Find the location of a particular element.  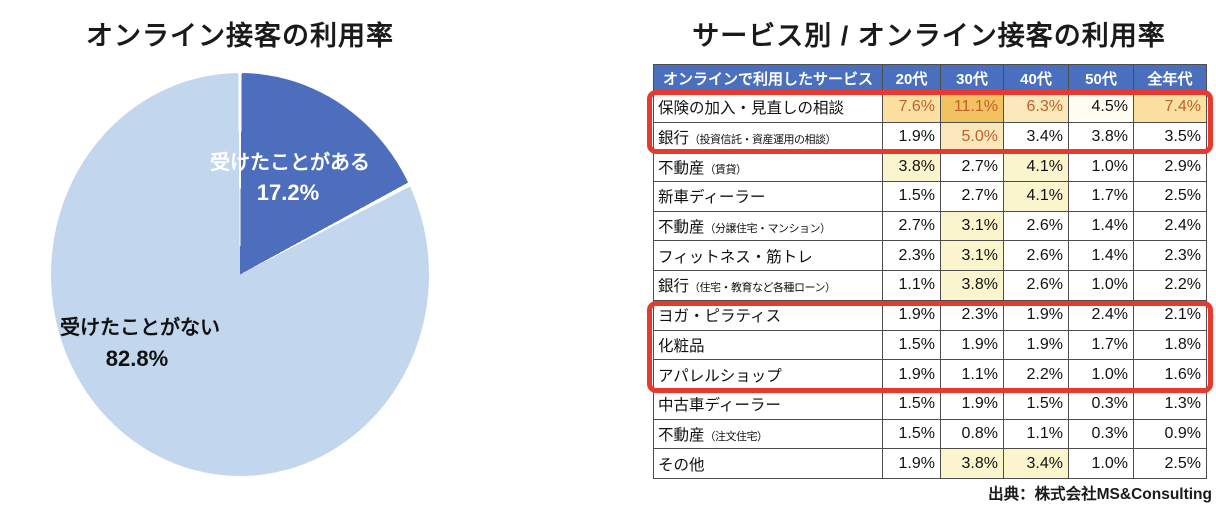

table-row: 不動産（分譲住宅・マンション） 2.7% 3.1% 2.6% 1.4% 2.4% is located at coordinates (930, 226).